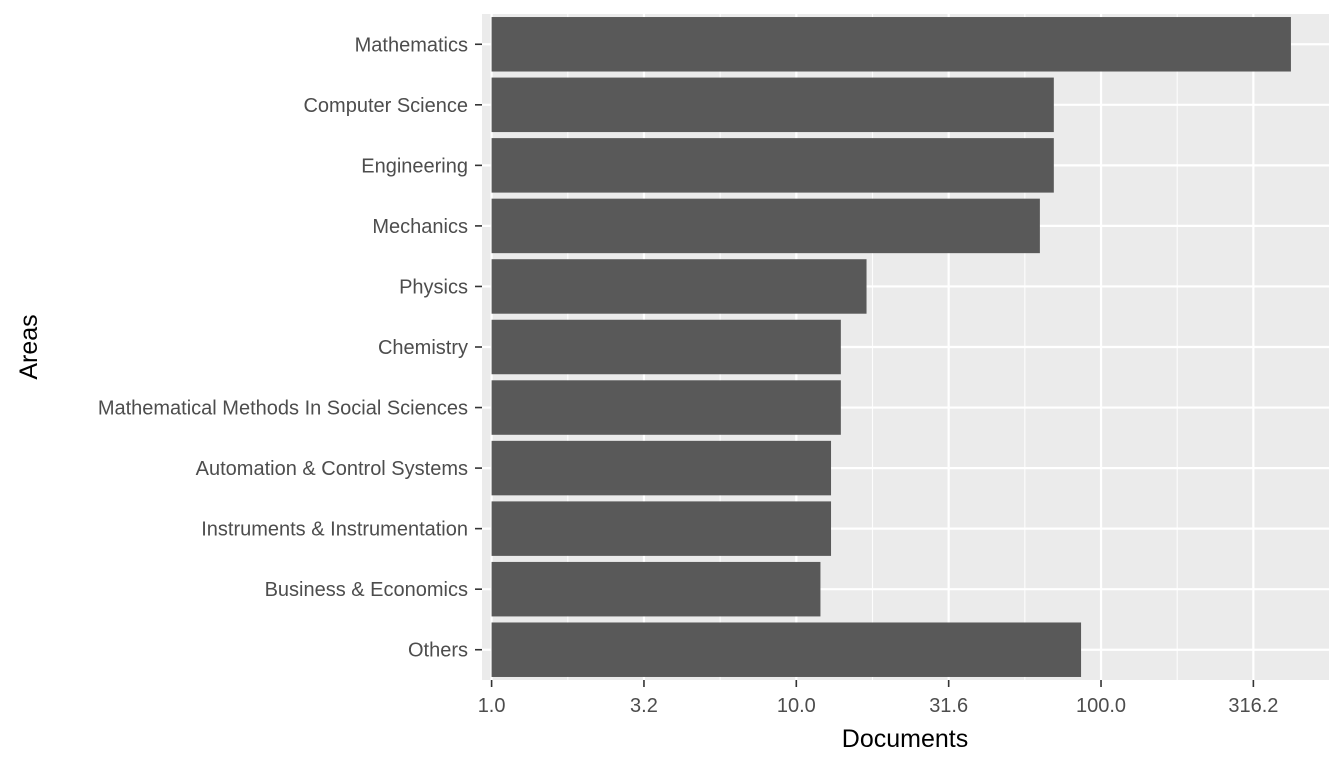  Describe the element at coordinates (786, 649) in the screenshot. I see `bar-others` at that location.